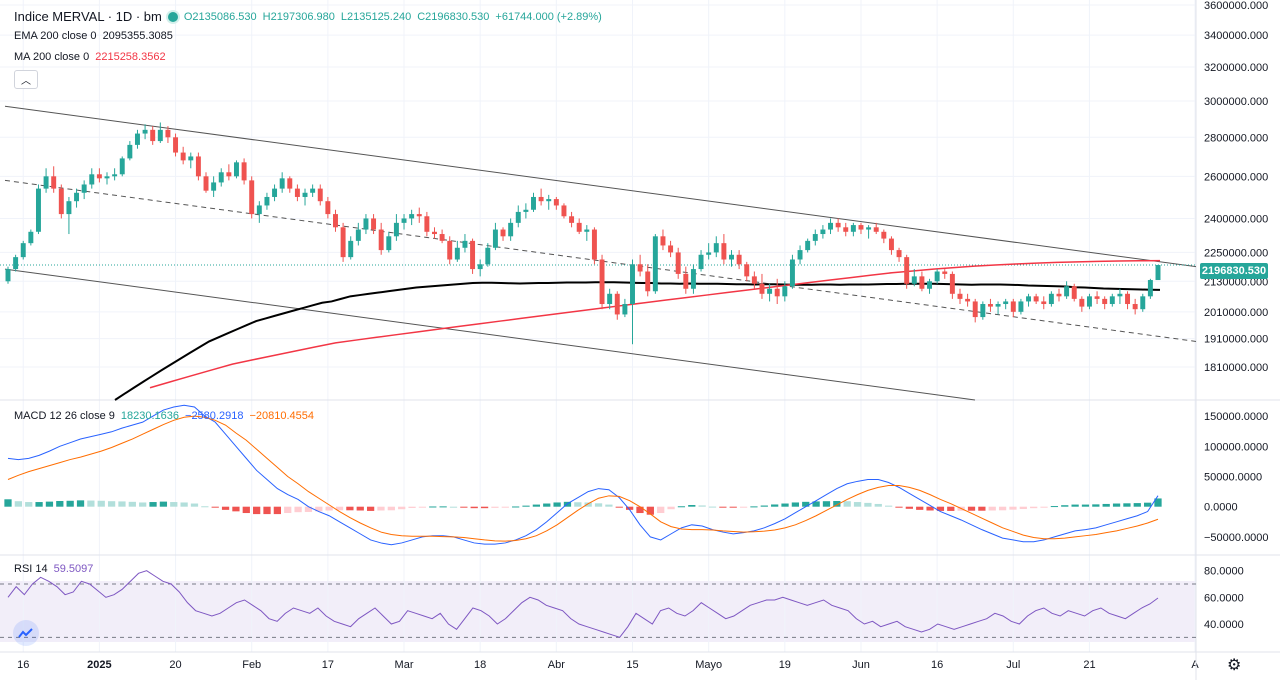 The height and width of the screenshot is (680, 1280). What do you see at coordinates (453, 16) in the screenshot?
I see `close-value: C2196830.530` at bounding box center [453, 16].